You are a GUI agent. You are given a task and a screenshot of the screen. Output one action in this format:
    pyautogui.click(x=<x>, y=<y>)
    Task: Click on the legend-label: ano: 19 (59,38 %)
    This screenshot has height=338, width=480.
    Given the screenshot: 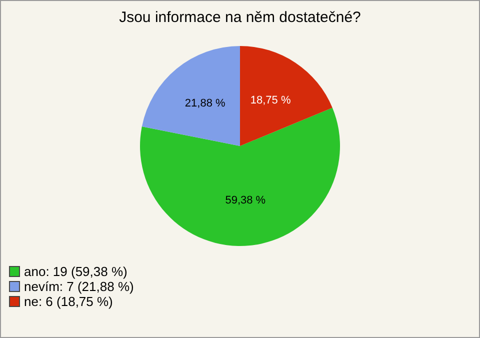 What is the action you would take?
    pyautogui.click(x=76, y=271)
    